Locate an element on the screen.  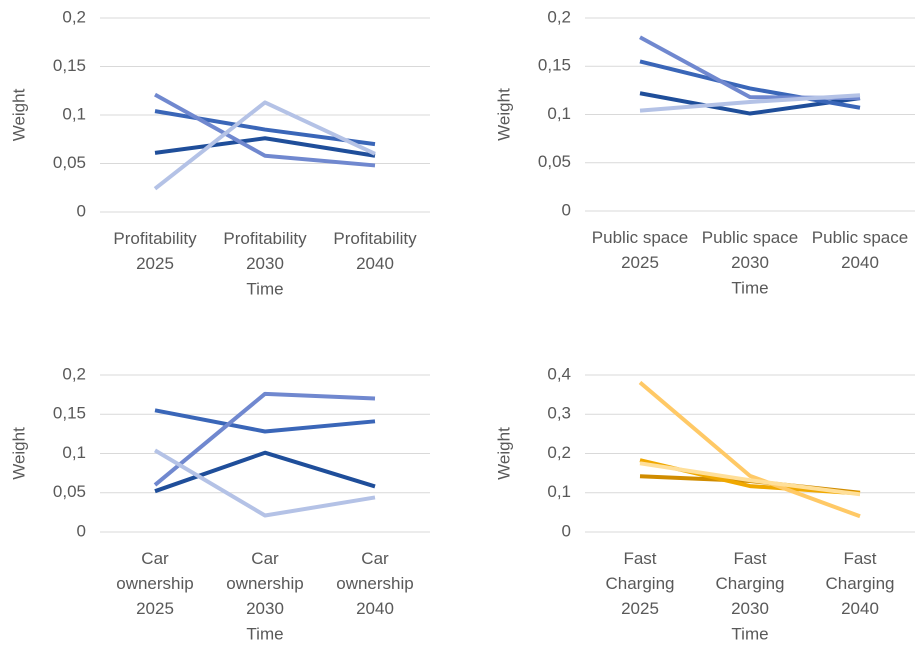
x-tick-label: Fast Charging 2025 is located at coordinates (640, 583).